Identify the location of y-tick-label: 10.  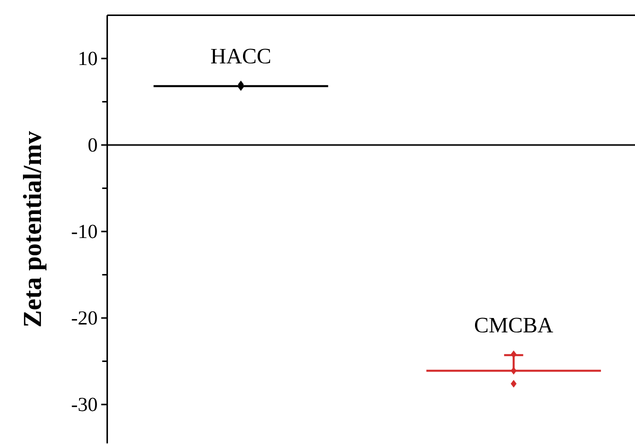
(88, 59).